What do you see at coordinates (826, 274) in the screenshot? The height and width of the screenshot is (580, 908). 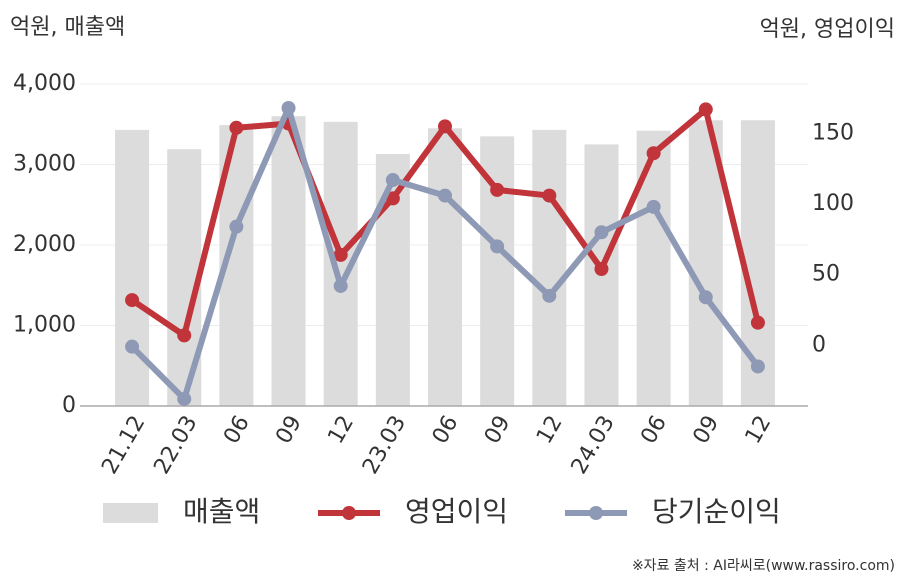 I see `y2-tick-label: 50` at bounding box center [826, 274].